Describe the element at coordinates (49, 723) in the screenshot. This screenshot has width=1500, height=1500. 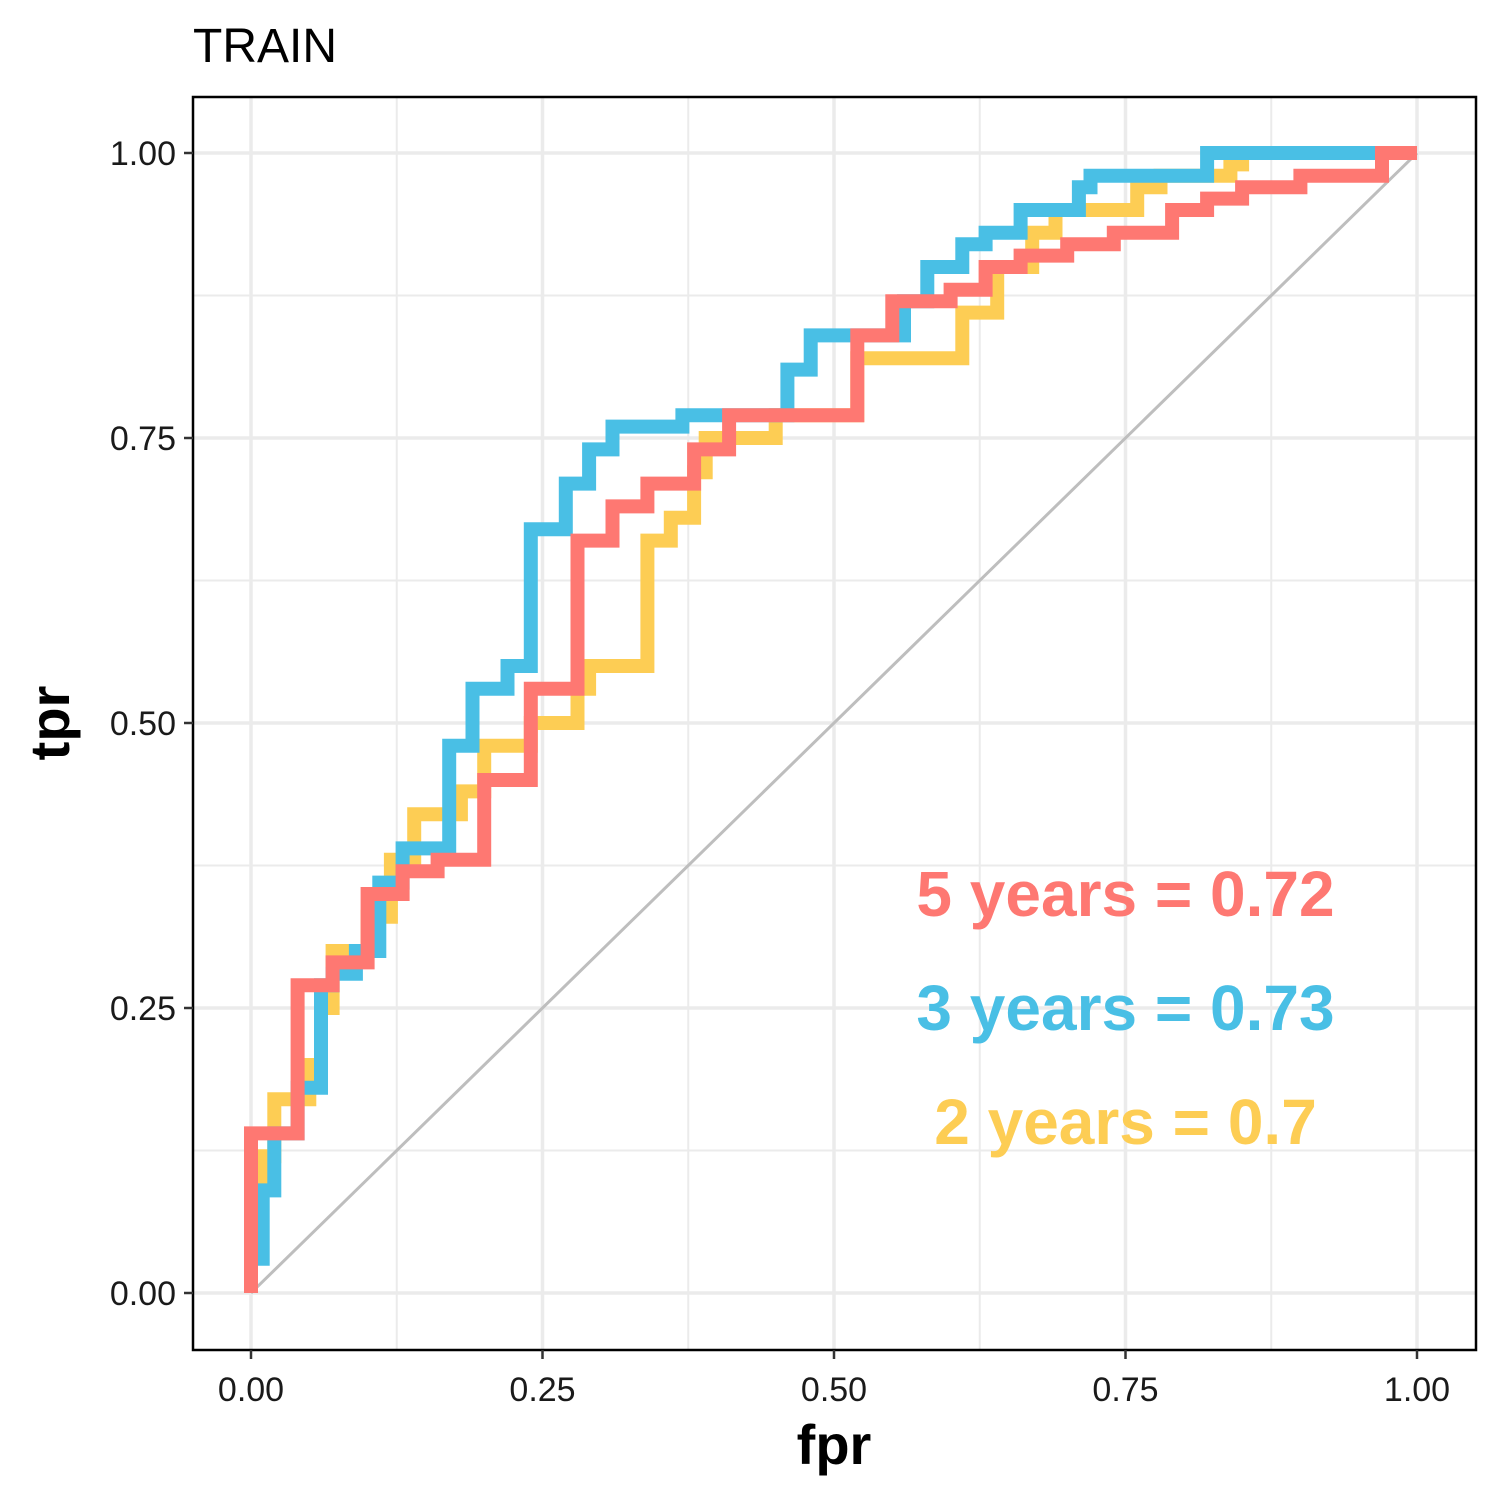
I see `y-axis-label: tpr` at that location.